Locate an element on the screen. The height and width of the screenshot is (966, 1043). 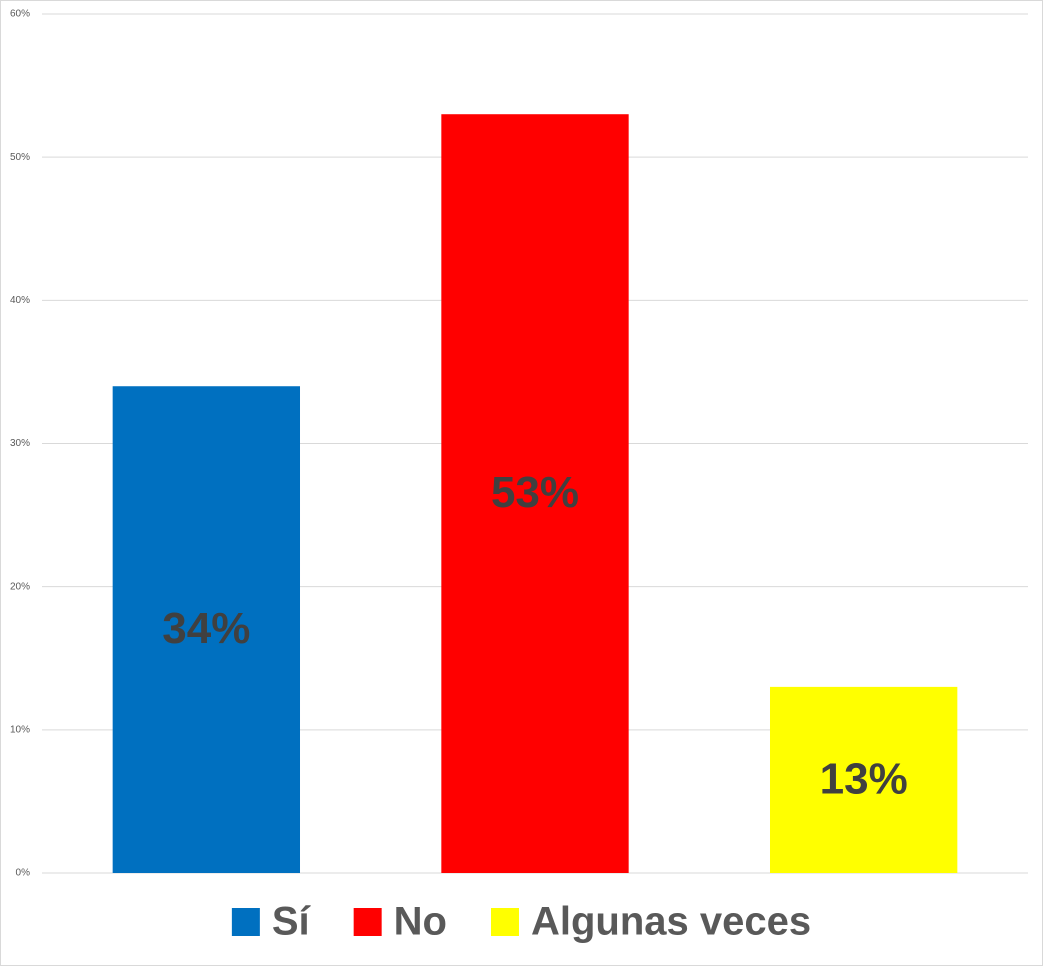
legend-label: Sí is located at coordinates (292, 922).